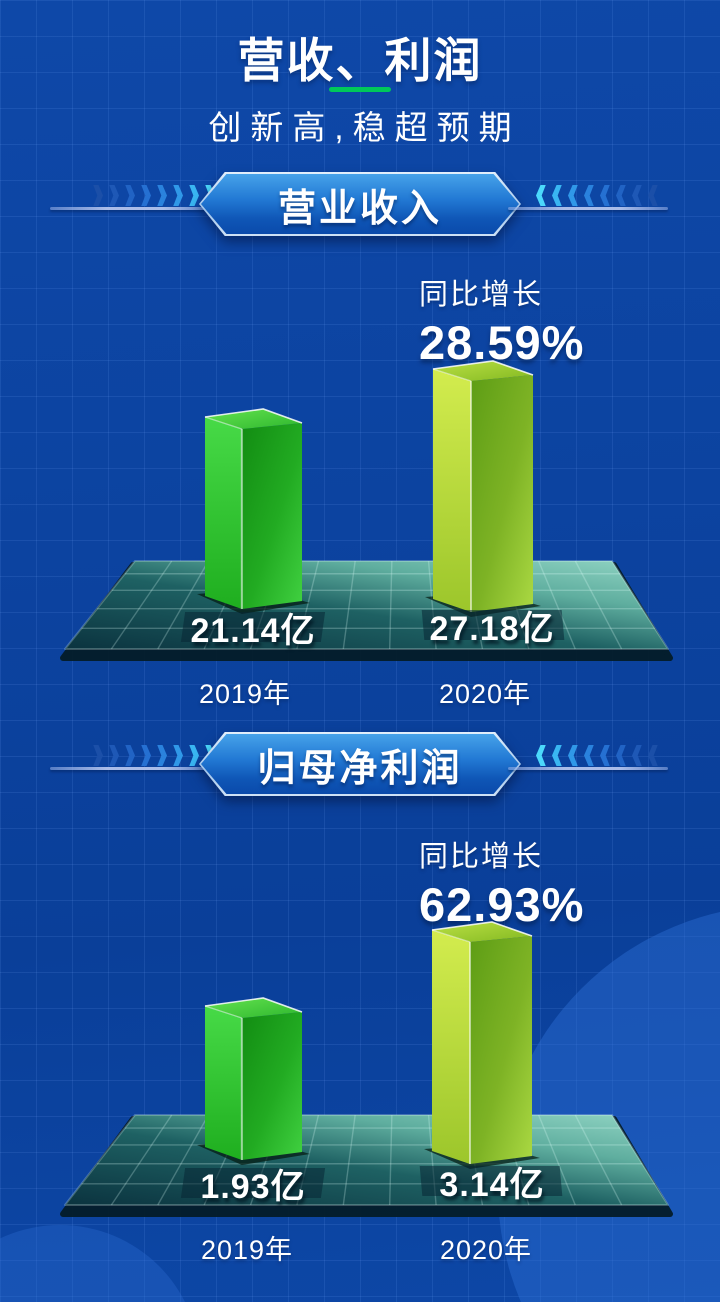 Image resolution: width=720 pixels, height=1302 pixels. I want to click on banner-net-profit: 归母净利润, so click(360, 764).